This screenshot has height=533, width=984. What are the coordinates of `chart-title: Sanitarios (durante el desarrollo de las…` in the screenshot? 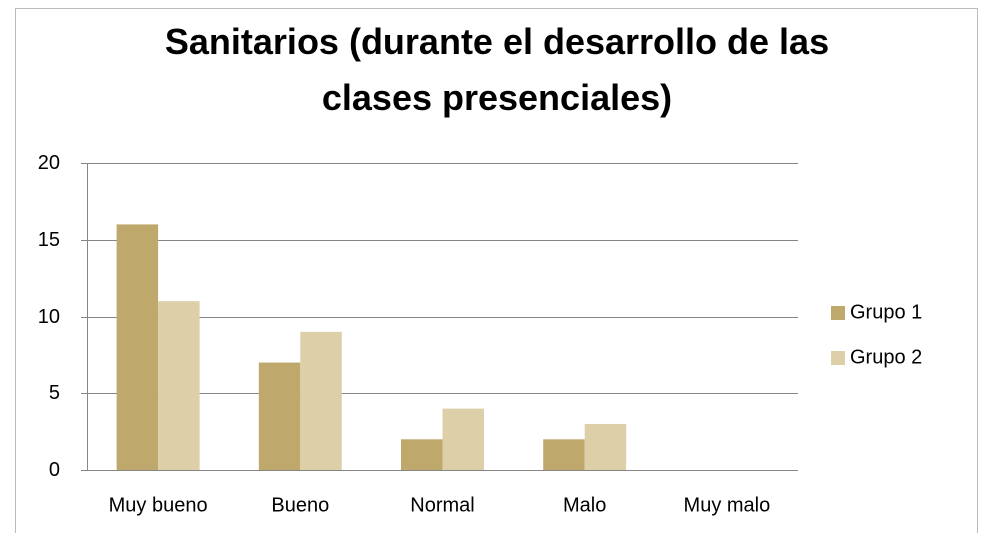 It's located at (497, 69).